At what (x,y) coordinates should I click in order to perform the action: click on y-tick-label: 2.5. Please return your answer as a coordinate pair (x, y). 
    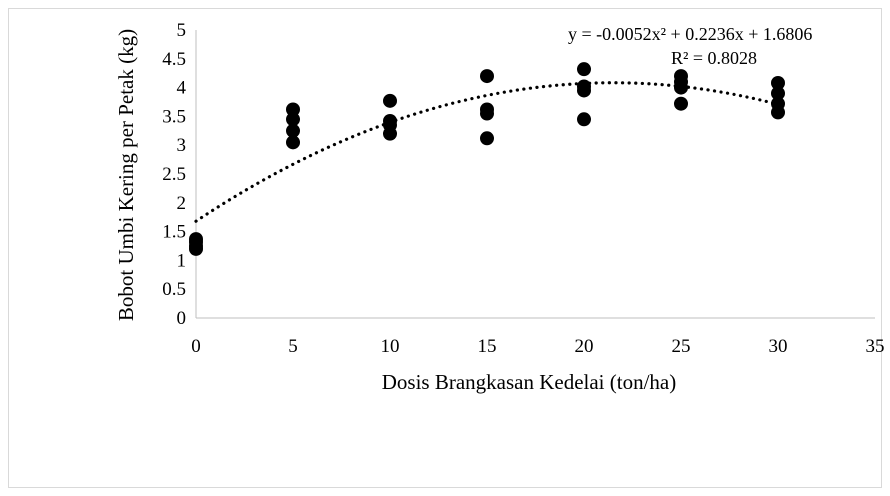
    Looking at the image, I should click on (174, 174).